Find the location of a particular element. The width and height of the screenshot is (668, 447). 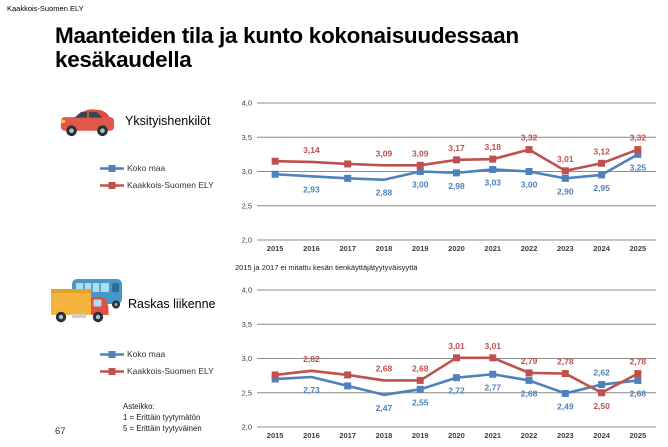

series-koko-maa: 2,93 2,88 3,00 2,98 3,03 3,00 2,90 2,95 3,25 is located at coordinates (459, 174).